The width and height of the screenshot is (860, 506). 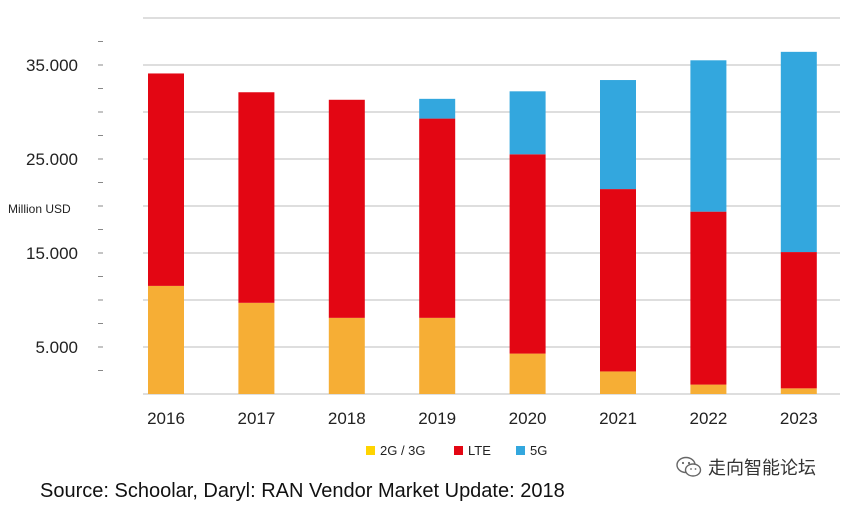 What do you see at coordinates (618, 418) in the screenshot?
I see `x-tick-label: 2021` at bounding box center [618, 418].